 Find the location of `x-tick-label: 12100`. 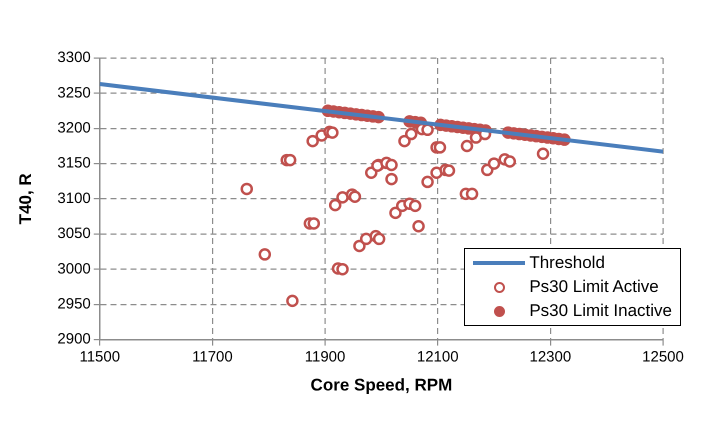

x-tick-label: 12100 is located at coordinates (437, 357).